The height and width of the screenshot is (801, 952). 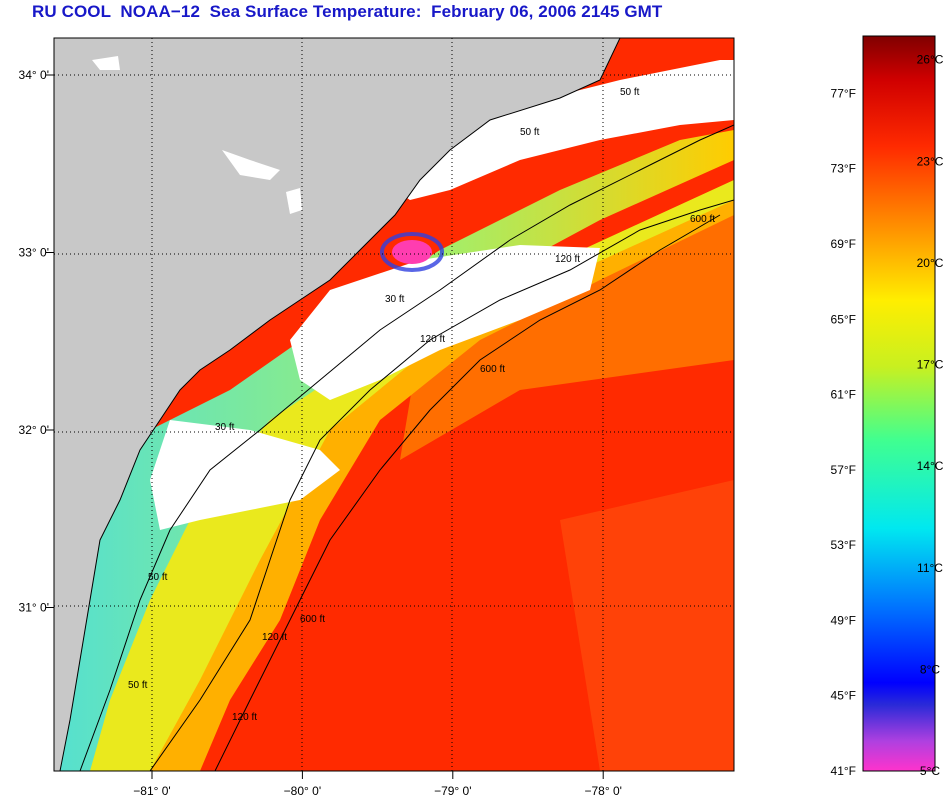 What do you see at coordinates (843, 696) in the screenshot?
I see `colorbar-fahrenheit-label: 45°F` at bounding box center [843, 696].